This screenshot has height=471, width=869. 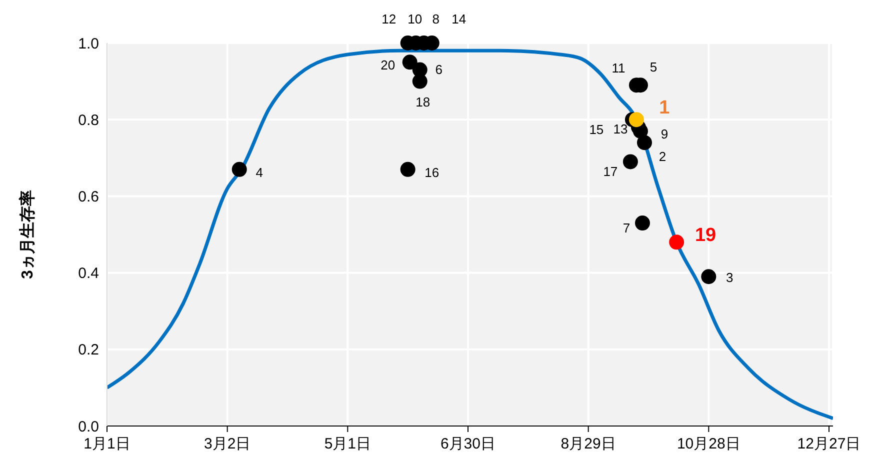 I want to click on annotation: 6, so click(x=438, y=70).